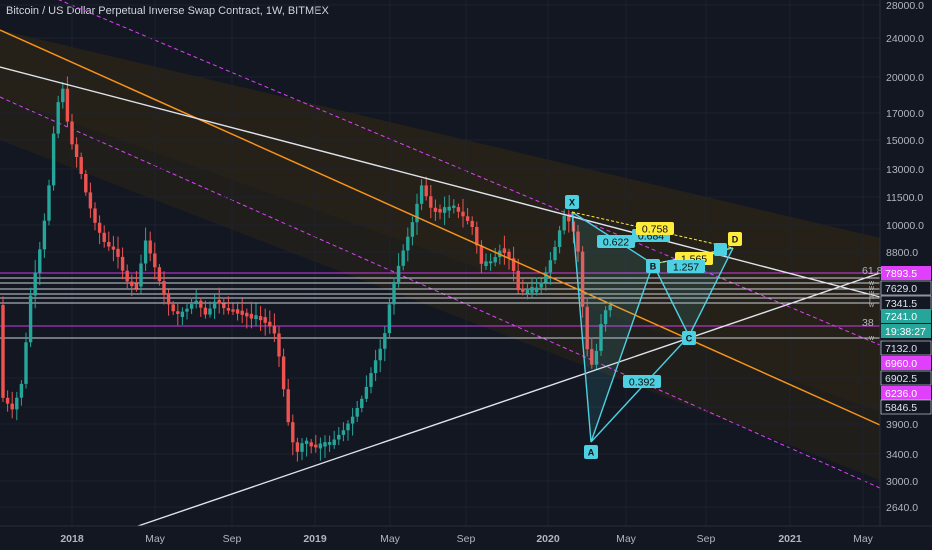 The width and height of the screenshot is (932, 550). Describe the element at coordinates (871, 293) in the screenshot. I see `level-marker: w` at that location.